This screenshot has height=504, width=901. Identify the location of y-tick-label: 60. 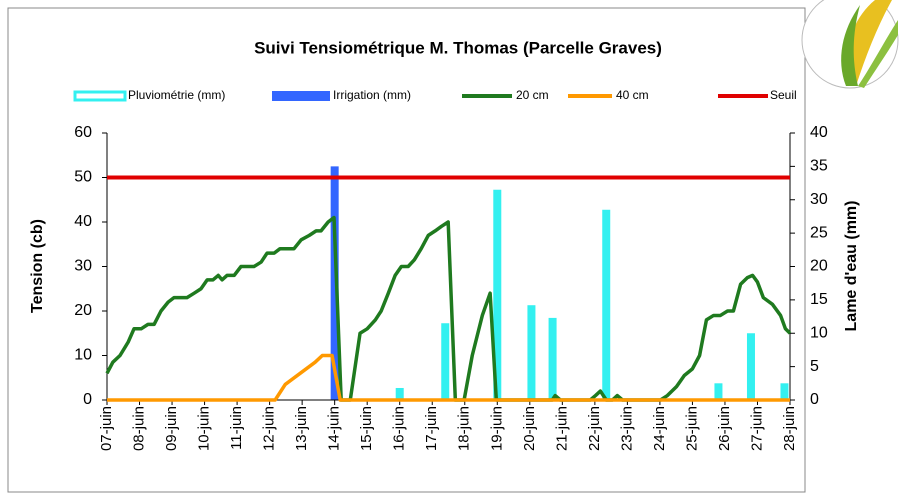
(83, 132).